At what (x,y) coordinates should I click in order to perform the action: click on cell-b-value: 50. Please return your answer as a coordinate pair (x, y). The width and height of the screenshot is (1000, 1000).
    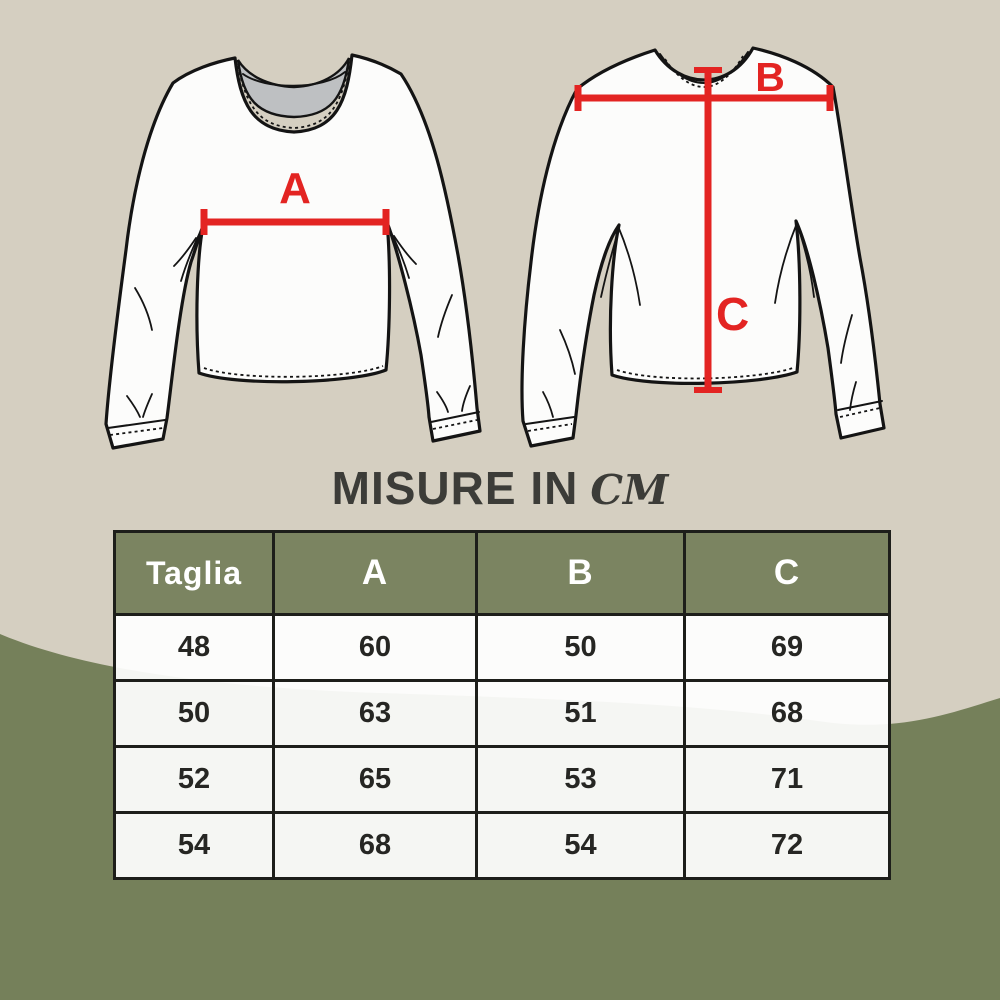
    Looking at the image, I should click on (580, 647).